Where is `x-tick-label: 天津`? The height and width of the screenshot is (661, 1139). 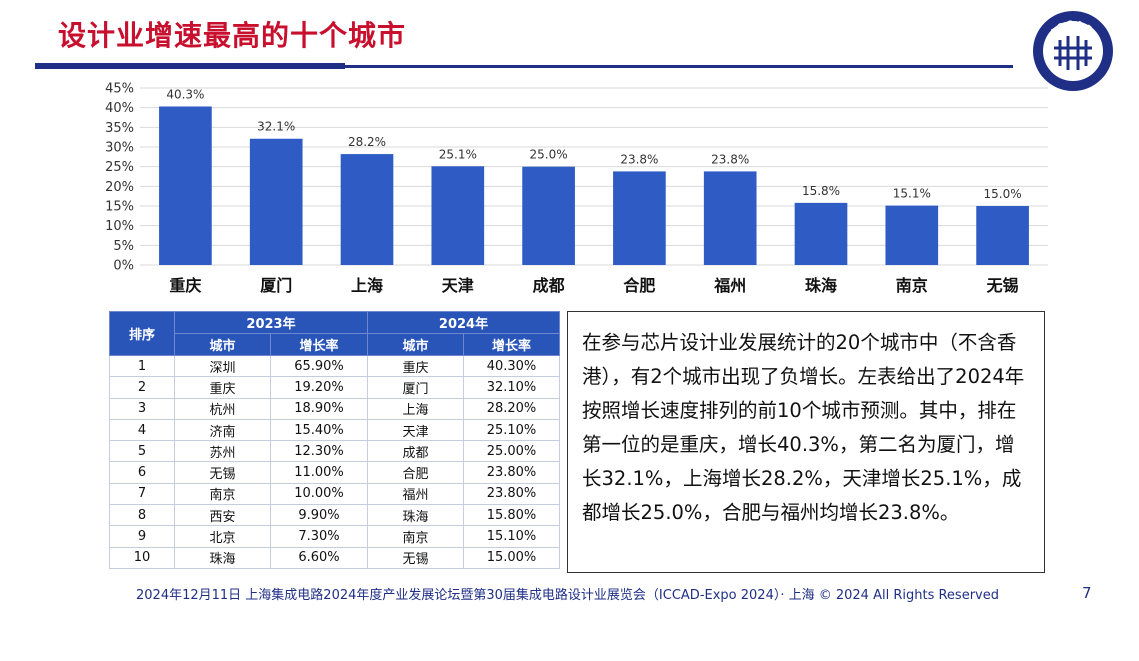
x-tick-label: 天津 is located at coordinates (458, 285).